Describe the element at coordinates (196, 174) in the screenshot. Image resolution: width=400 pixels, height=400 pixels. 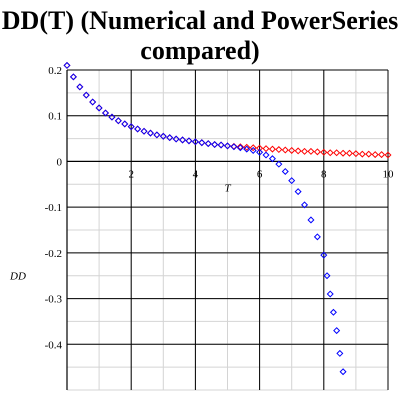
I see `x-tick-label: 4` at that location.